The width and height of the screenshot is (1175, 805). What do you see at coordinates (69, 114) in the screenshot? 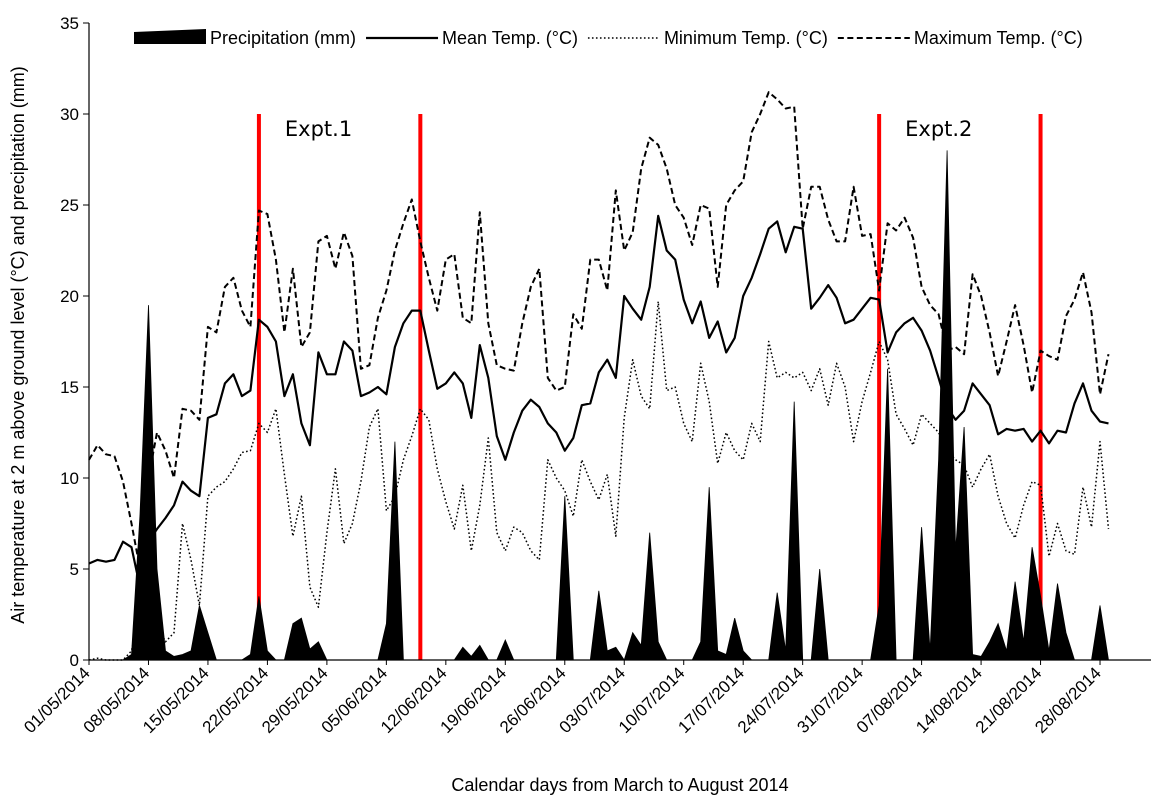
I see `y-tick-label: 30` at bounding box center [69, 114].